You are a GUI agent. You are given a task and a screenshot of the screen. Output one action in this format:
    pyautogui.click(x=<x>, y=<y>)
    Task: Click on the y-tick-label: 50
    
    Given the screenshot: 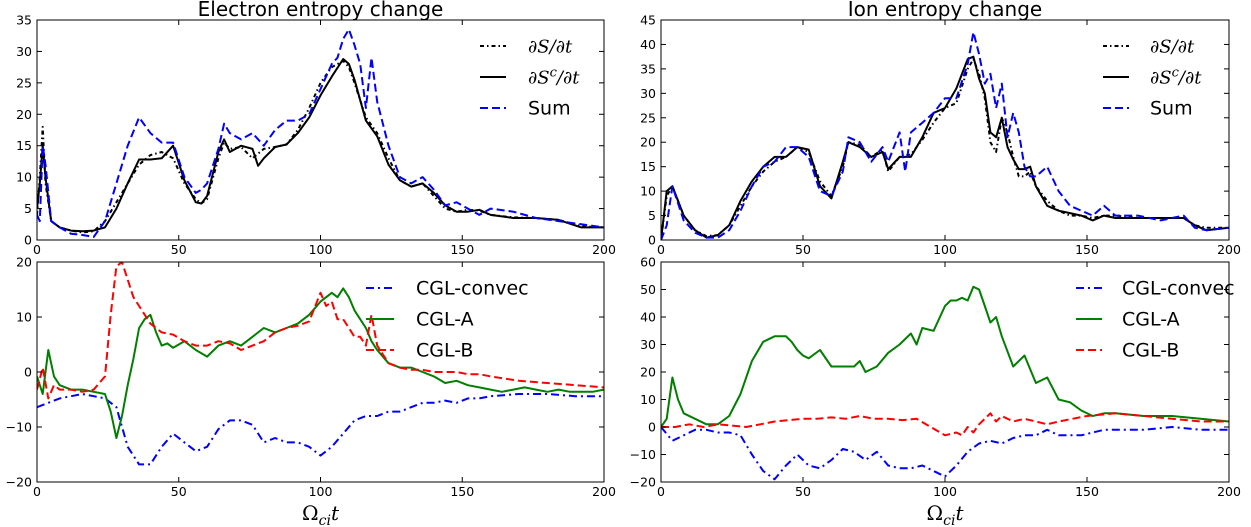 What is the action you would take?
    pyautogui.click(x=648, y=289)
    